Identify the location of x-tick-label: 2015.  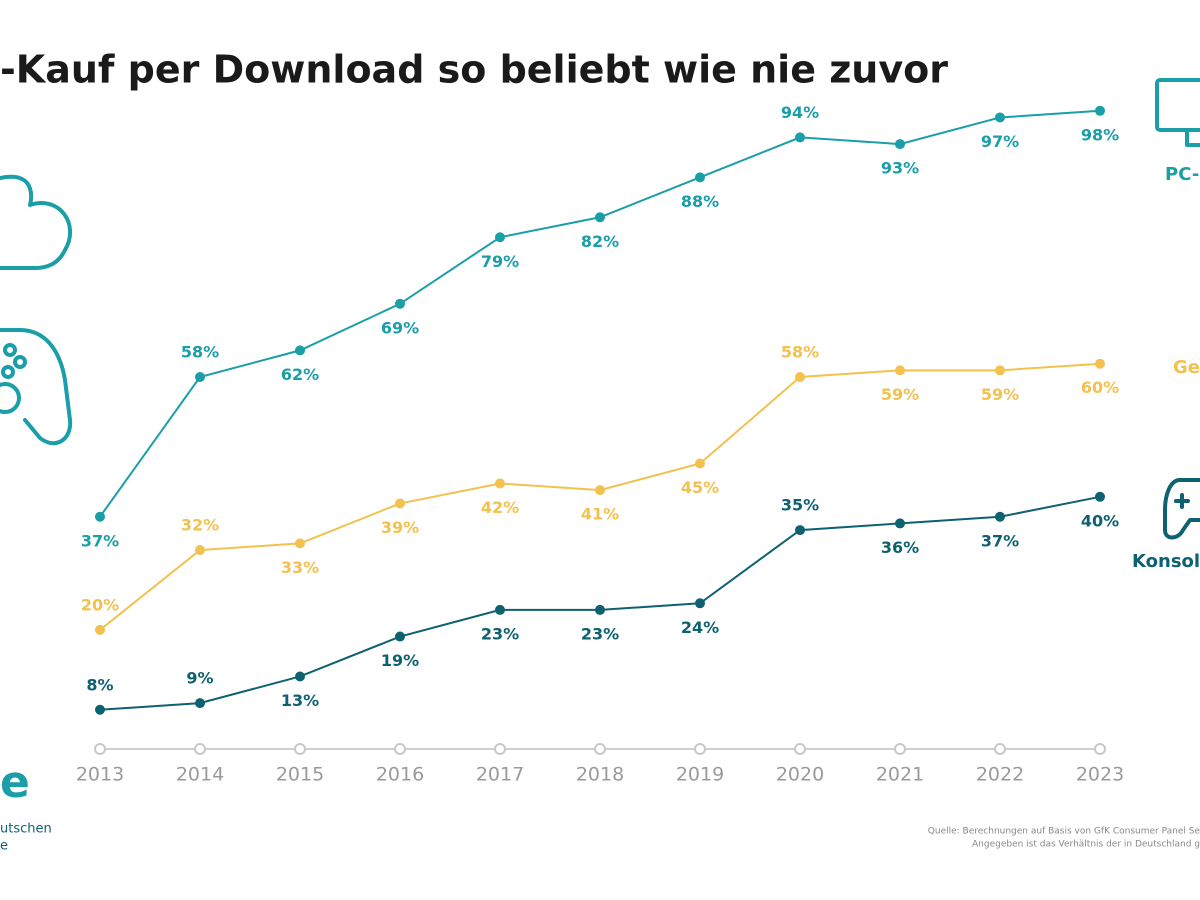
(300, 775).